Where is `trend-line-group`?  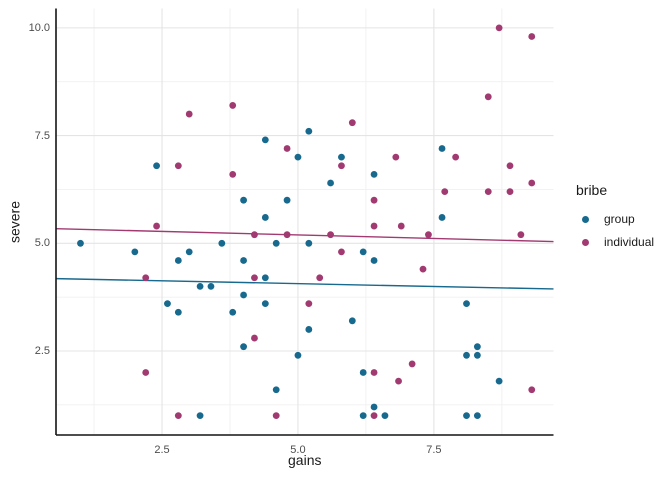
trend-line-group is located at coordinates (304, 283).